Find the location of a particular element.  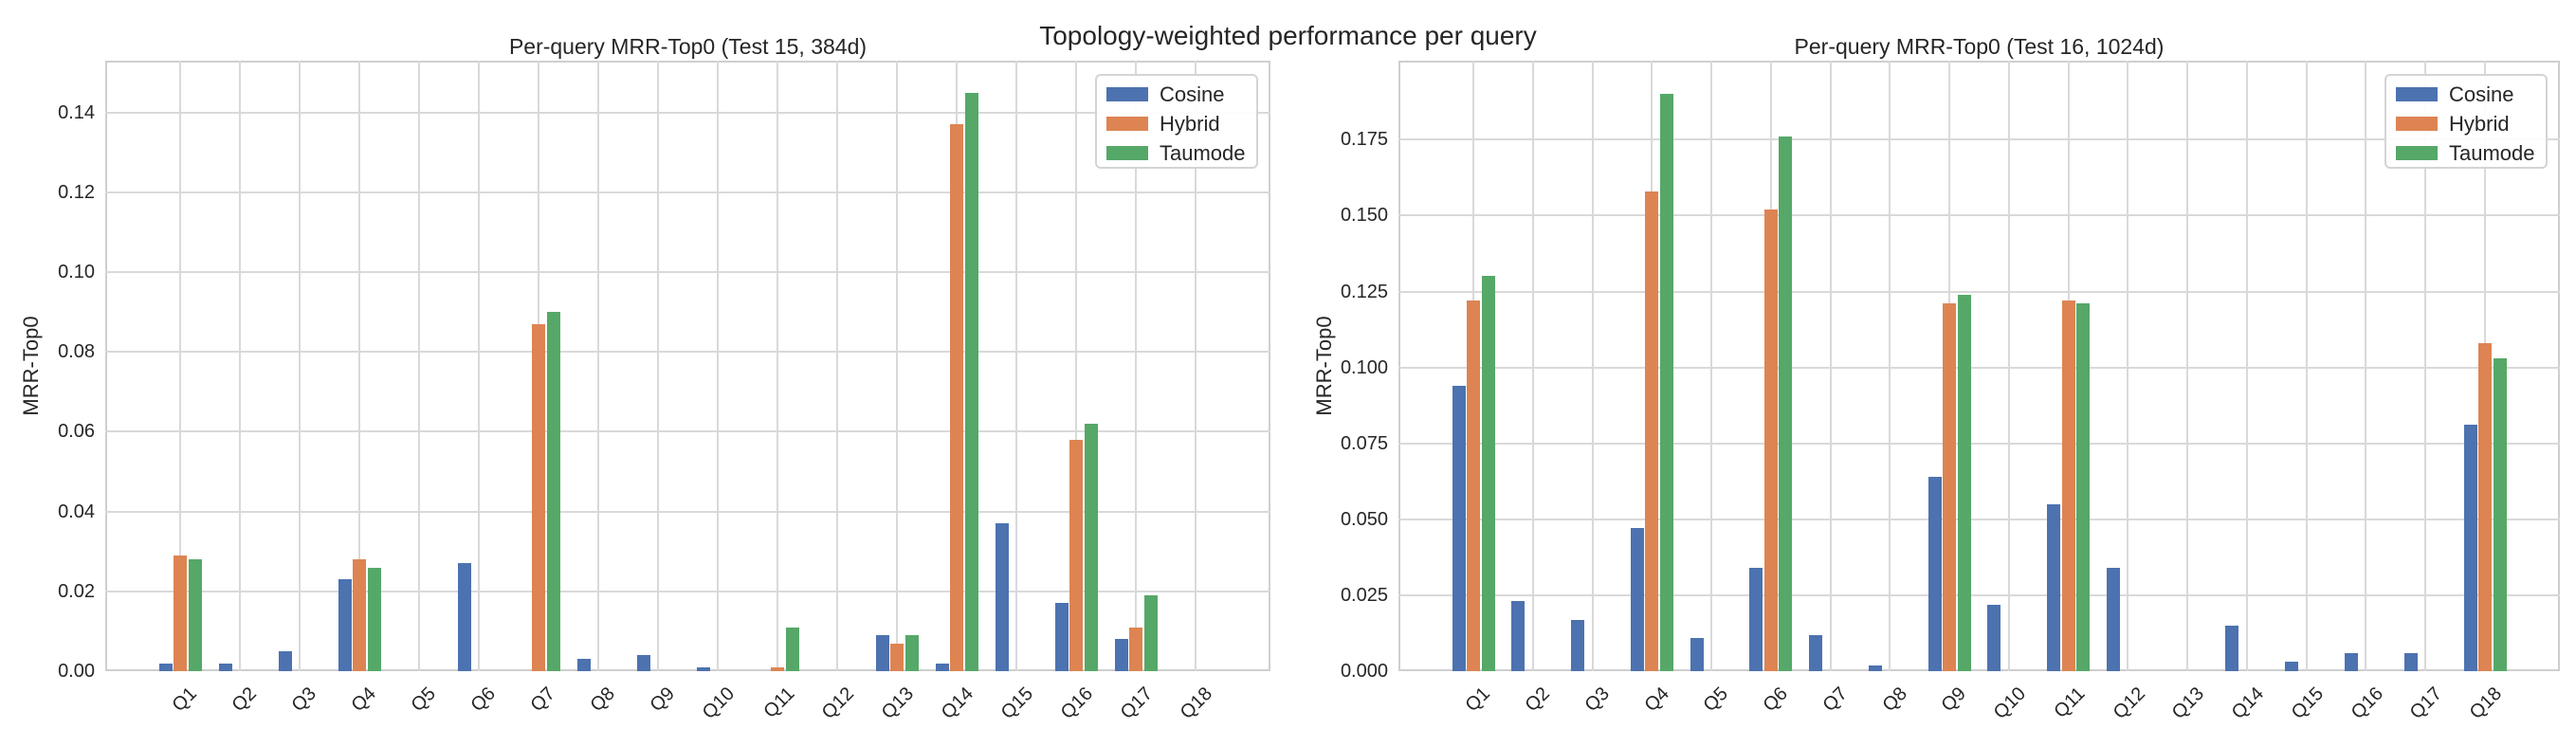

legend-swatch-hybrid is located at coordinates (1127, 124).